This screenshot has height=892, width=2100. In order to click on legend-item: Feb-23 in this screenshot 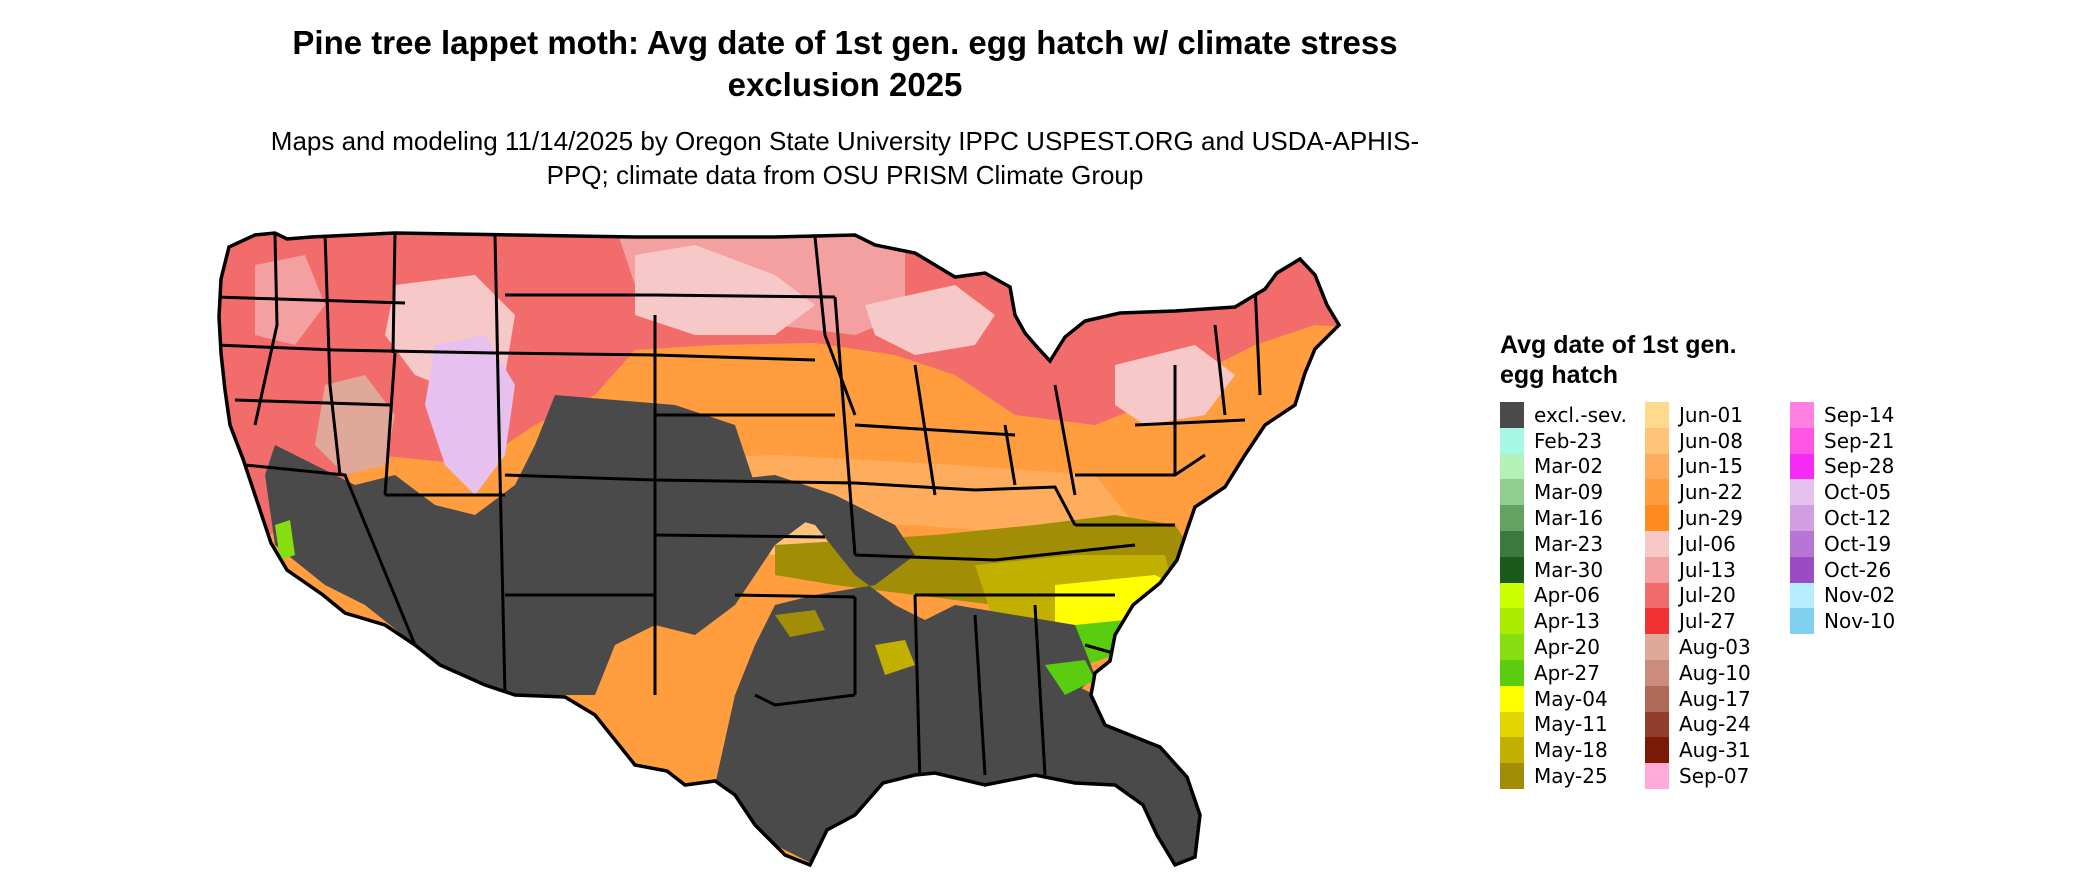, I will do `click(1572, 440)`.